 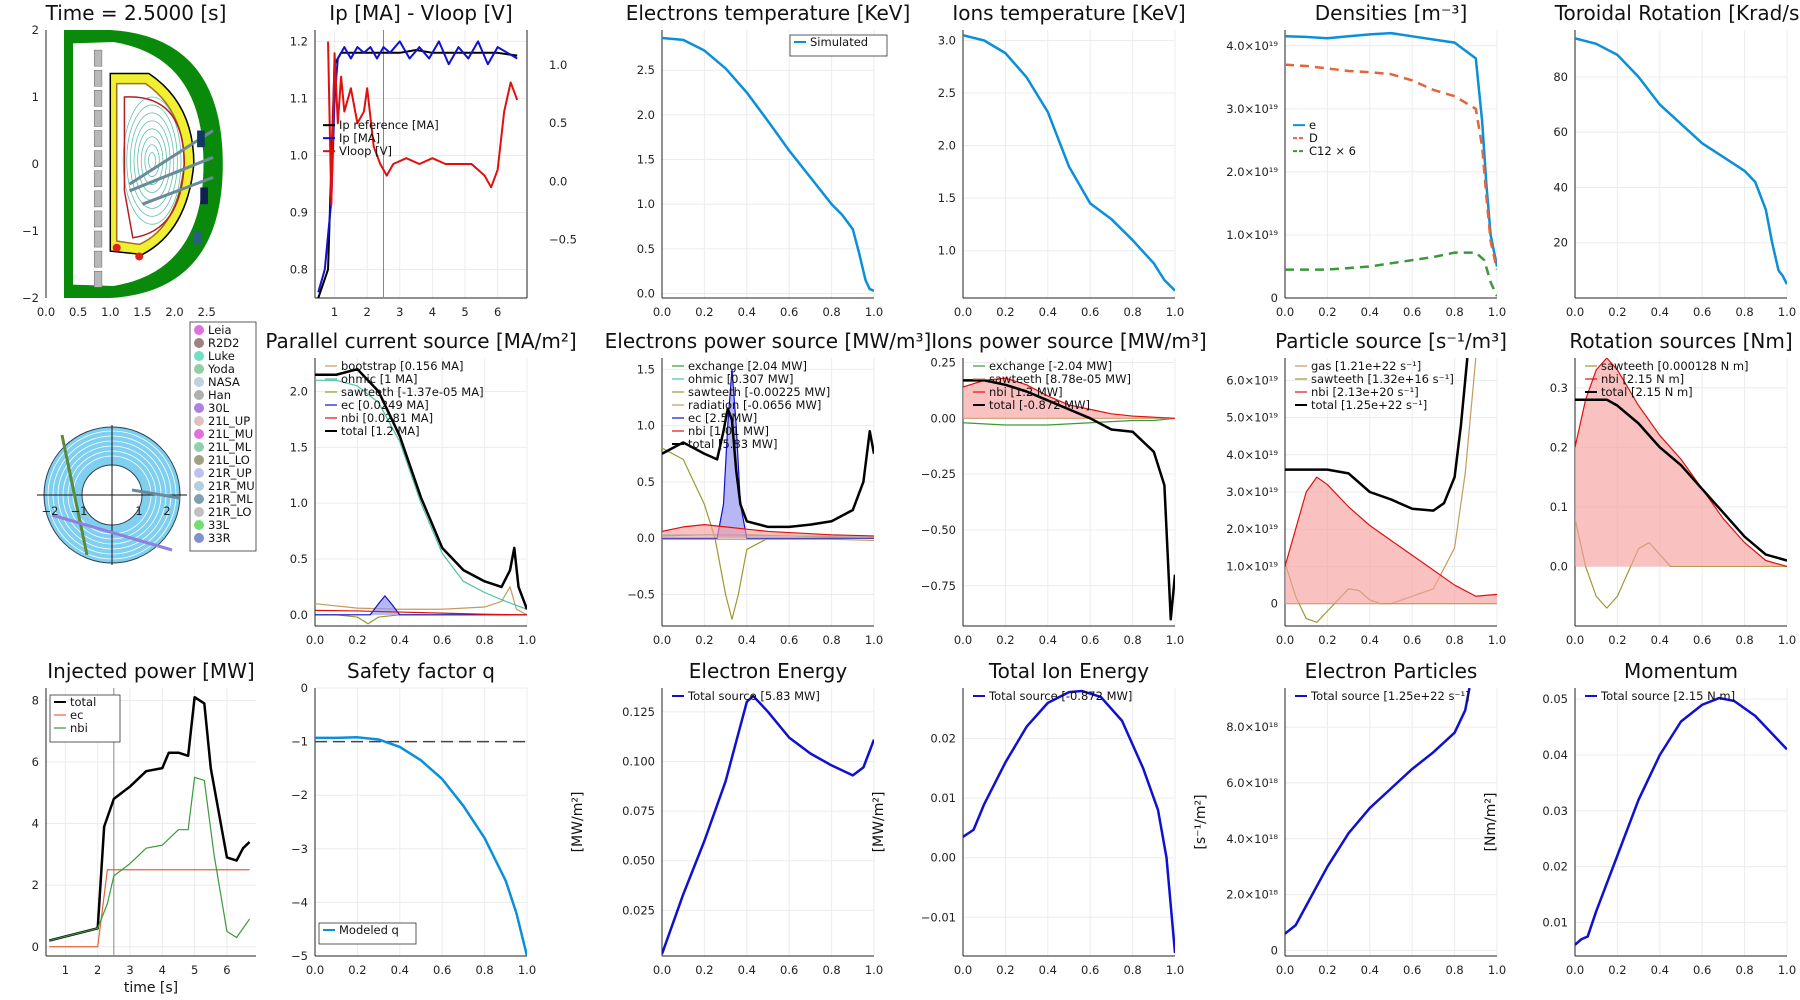 What do you see at coordinates (299, 742) in the screenshot?
I see `y-tick-label: −1` at bounding box center [299, 742].